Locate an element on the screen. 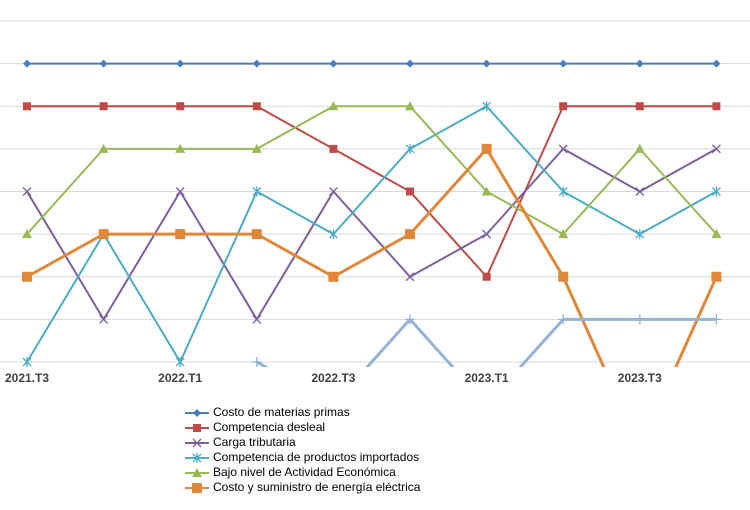  x-axis: 2021.T3 2022.T1 2022.T3 2023.T1 2023.T3 is located at coordinates (333, 378).